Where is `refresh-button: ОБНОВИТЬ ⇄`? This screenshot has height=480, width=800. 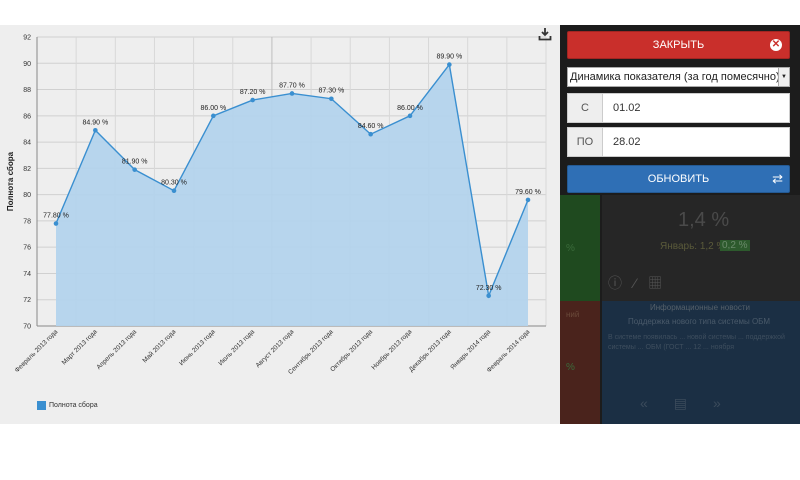
refresh-button: ОБНОВИТЬ ⇄ is located at coordinates (678, 179).